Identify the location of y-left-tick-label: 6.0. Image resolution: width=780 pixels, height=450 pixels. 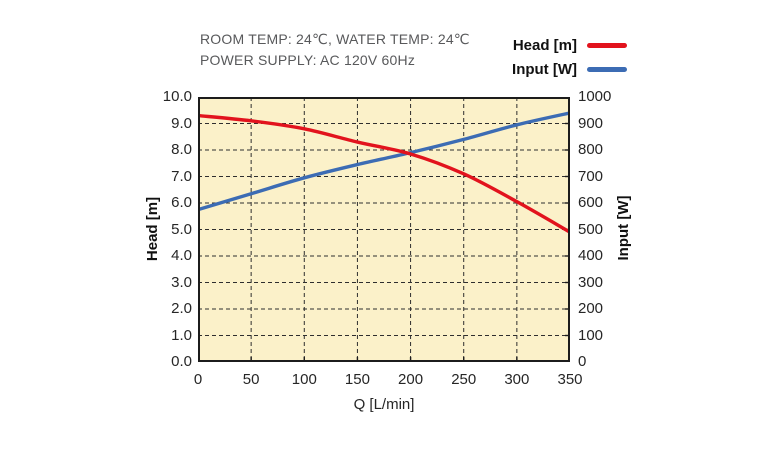
(181, 202).